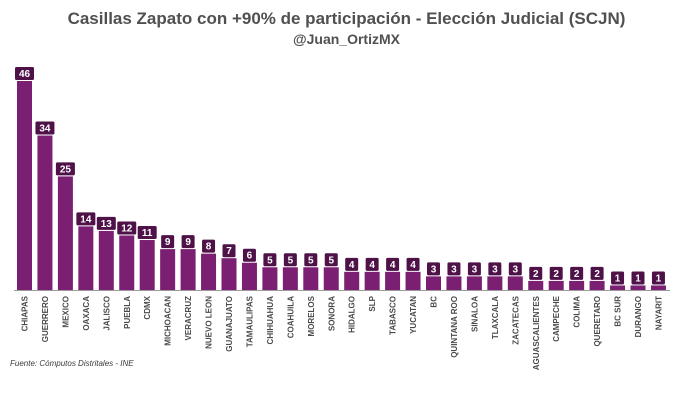 This screenshot has width=693, height=401. What do you see at coordinates (413, 280) in the screenshot?
I see `bar-yucatan` at bounding box center [413, 280].